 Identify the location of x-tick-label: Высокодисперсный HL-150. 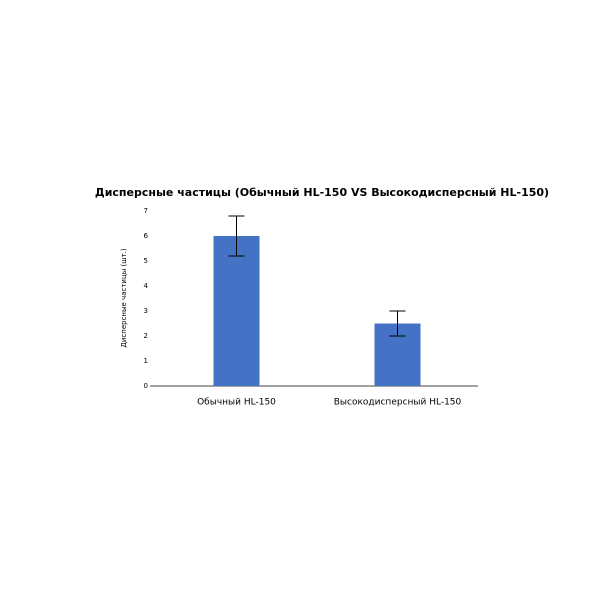
(398, 403).